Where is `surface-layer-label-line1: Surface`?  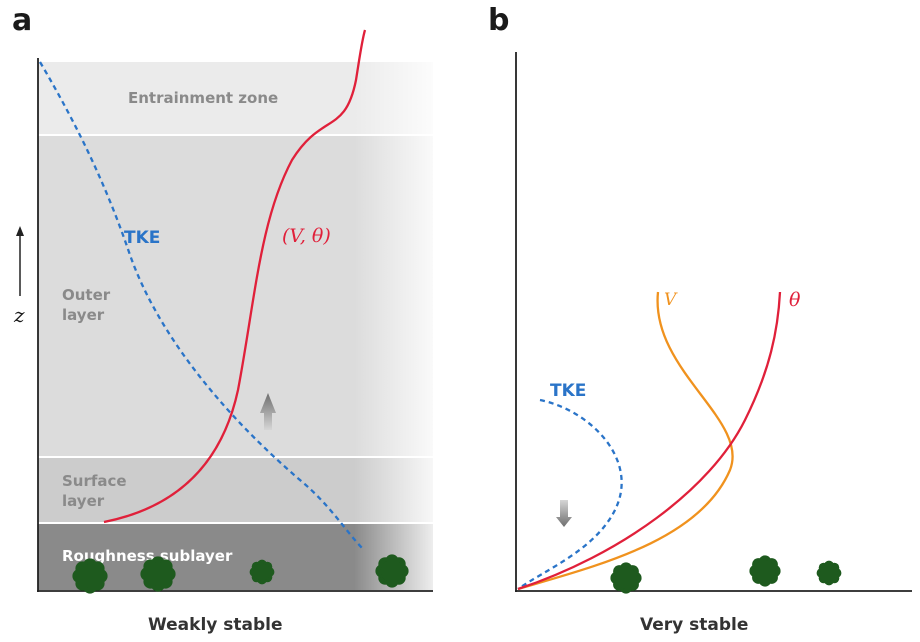 surface-layer-label-line1: Surface is located at coordinates (94, 481).